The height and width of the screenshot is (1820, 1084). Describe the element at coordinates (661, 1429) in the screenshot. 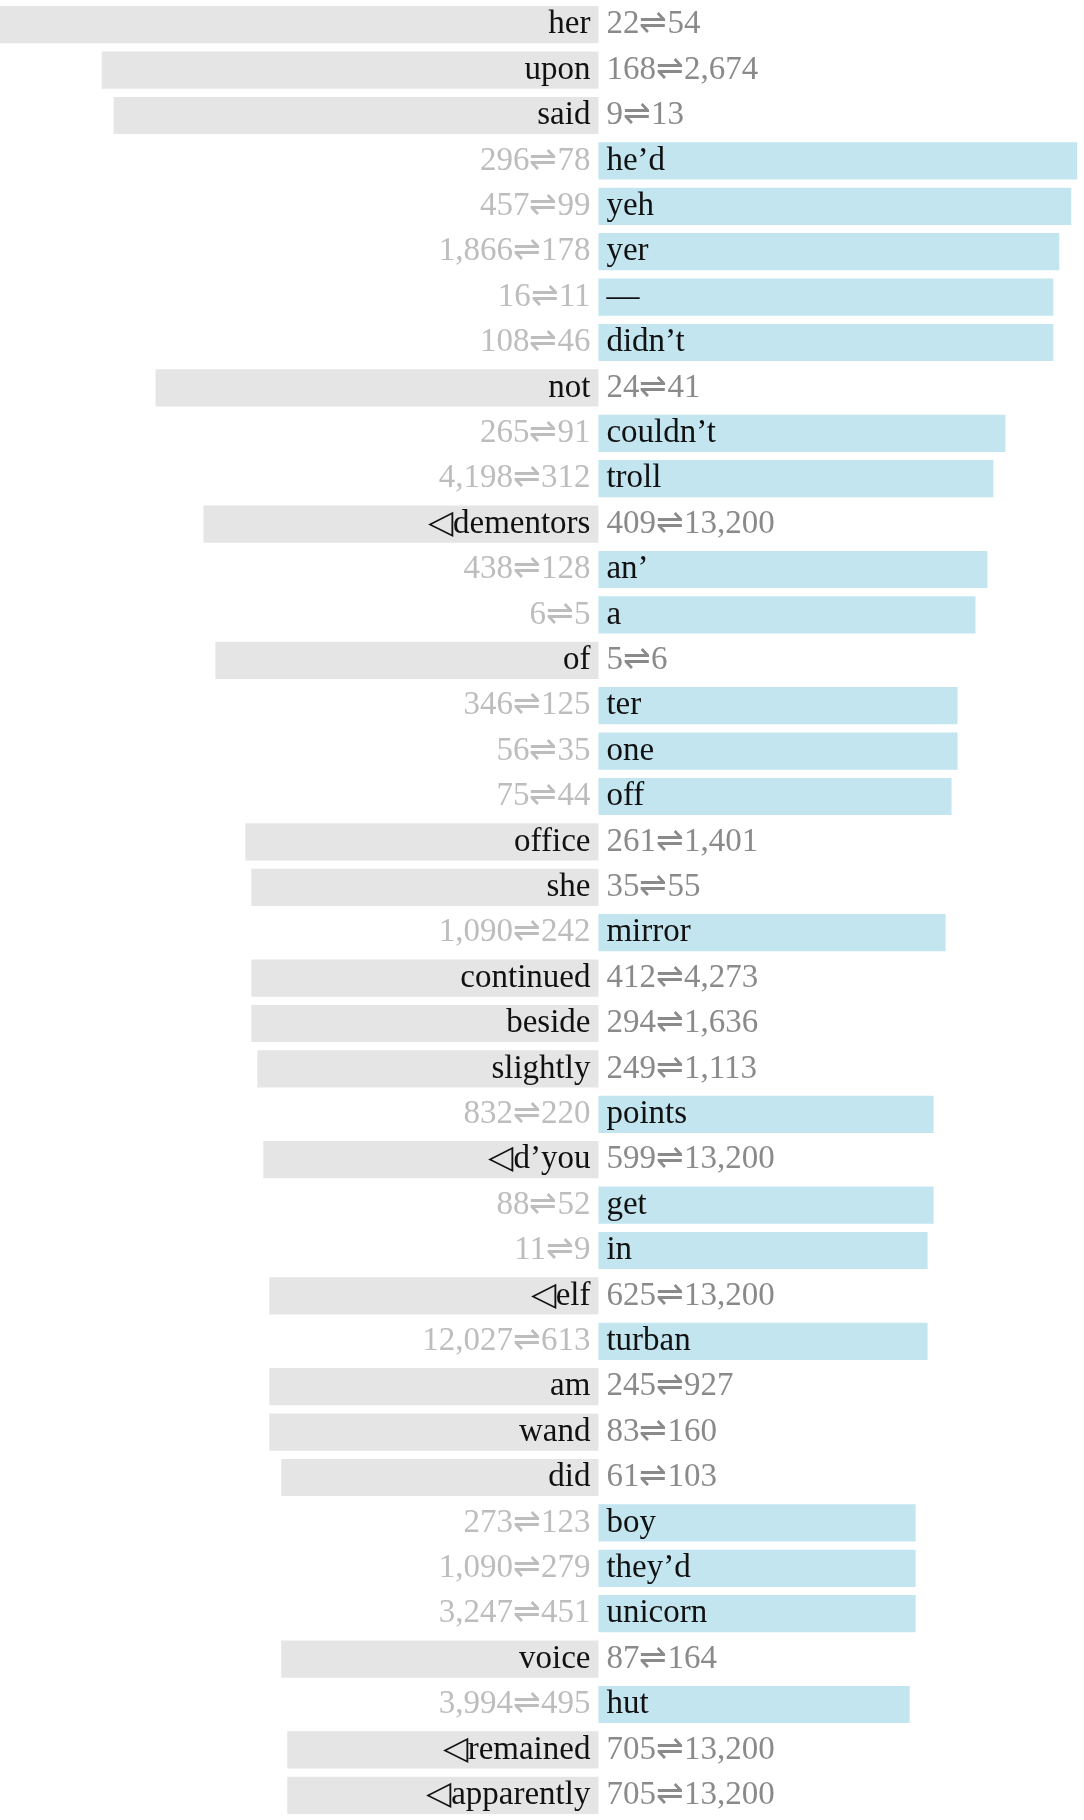

I see `annotation: 83⇌160` at that location.